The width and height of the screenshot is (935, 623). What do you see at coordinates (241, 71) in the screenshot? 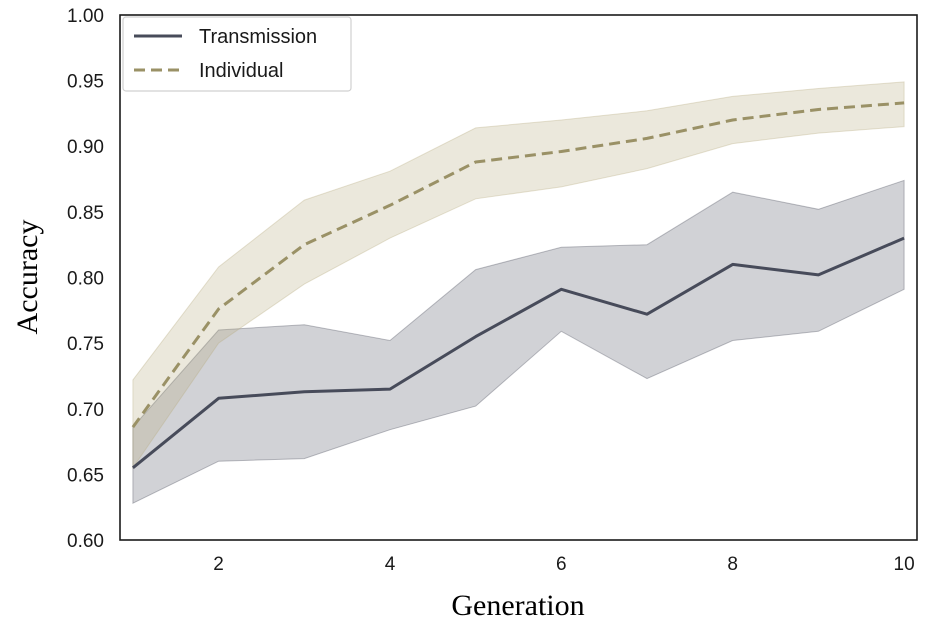
I see `legend-label-individual: Individual` at bounding box center [241, 71].